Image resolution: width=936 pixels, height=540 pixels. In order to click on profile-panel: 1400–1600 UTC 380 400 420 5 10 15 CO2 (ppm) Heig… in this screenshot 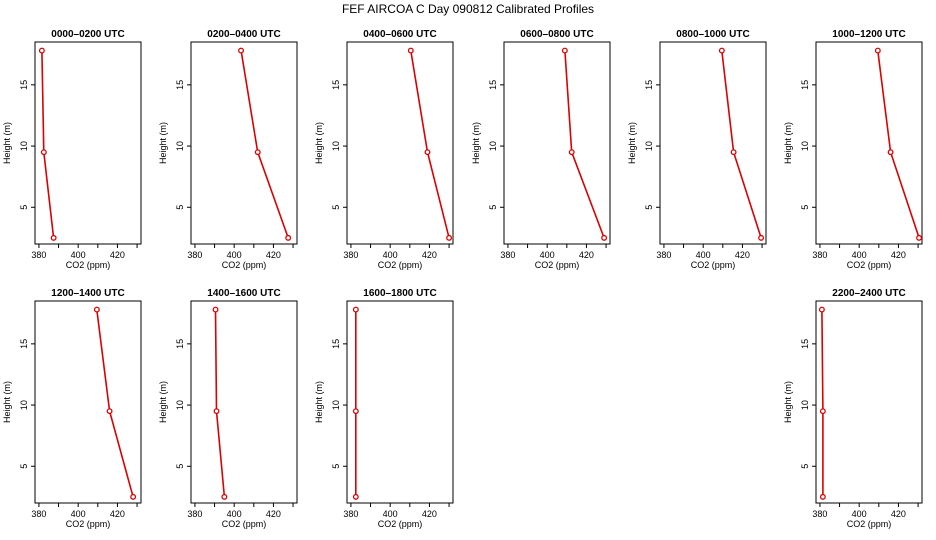, I will do `click(228, 408)`.